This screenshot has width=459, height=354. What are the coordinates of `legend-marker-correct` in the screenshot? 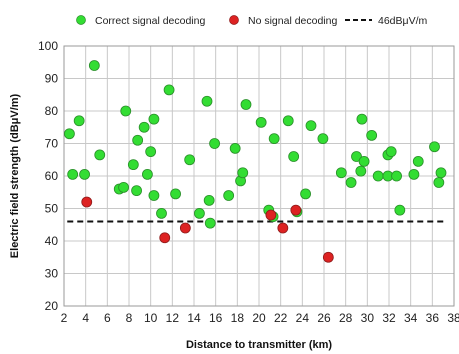 It's located at (81, 20).